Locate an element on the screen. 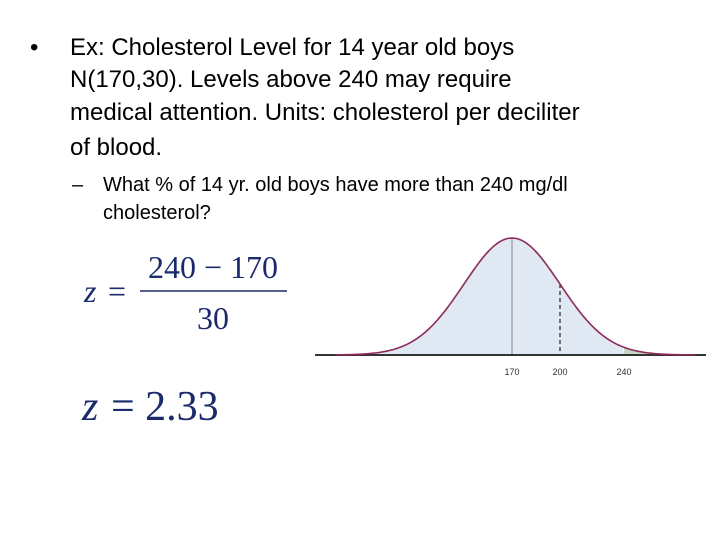  tail-area is located at coordinates (659, 351).